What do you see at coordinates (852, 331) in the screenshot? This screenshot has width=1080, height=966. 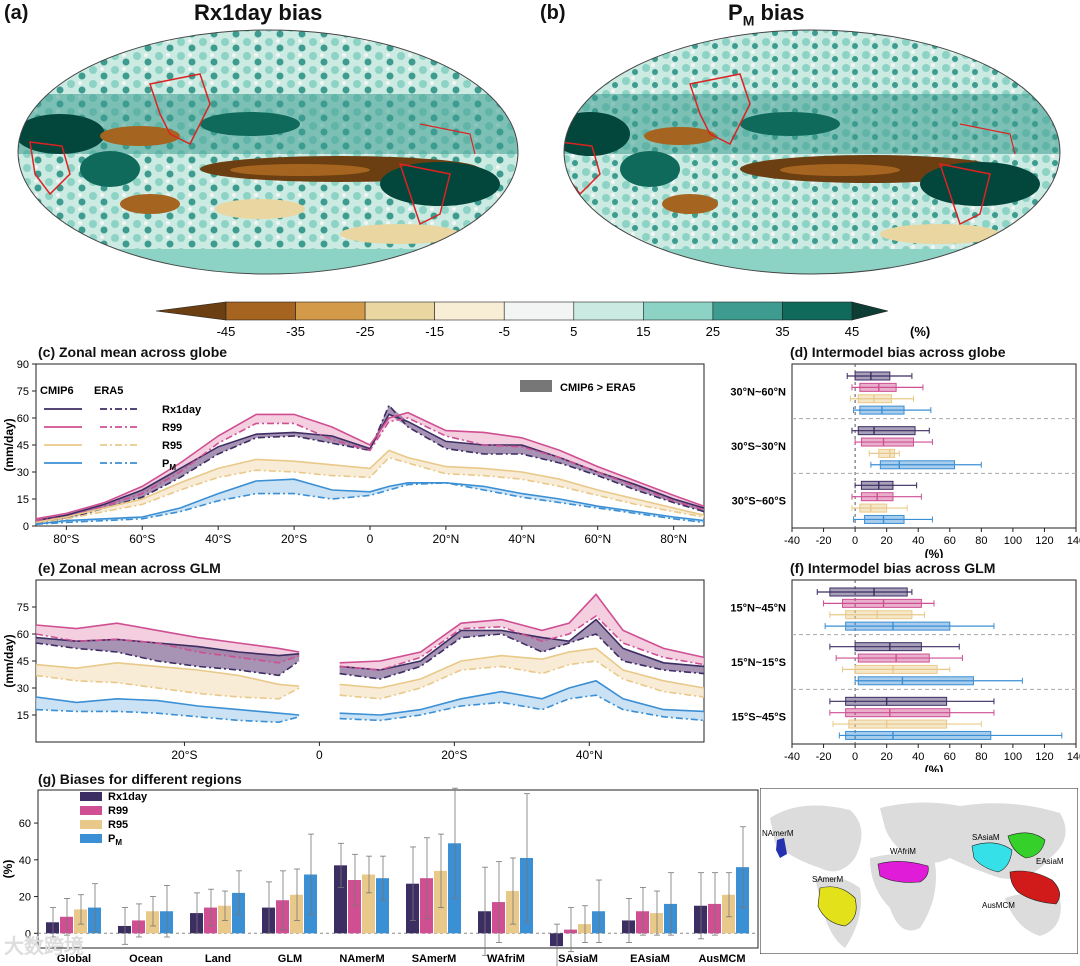 I see `colorbar-tick: 45` at bounding box center [852, 331].